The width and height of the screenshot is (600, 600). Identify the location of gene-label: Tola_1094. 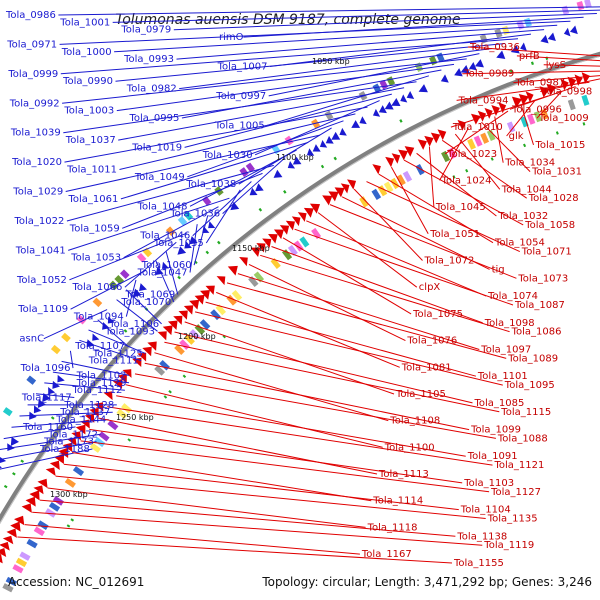
(98, 317).